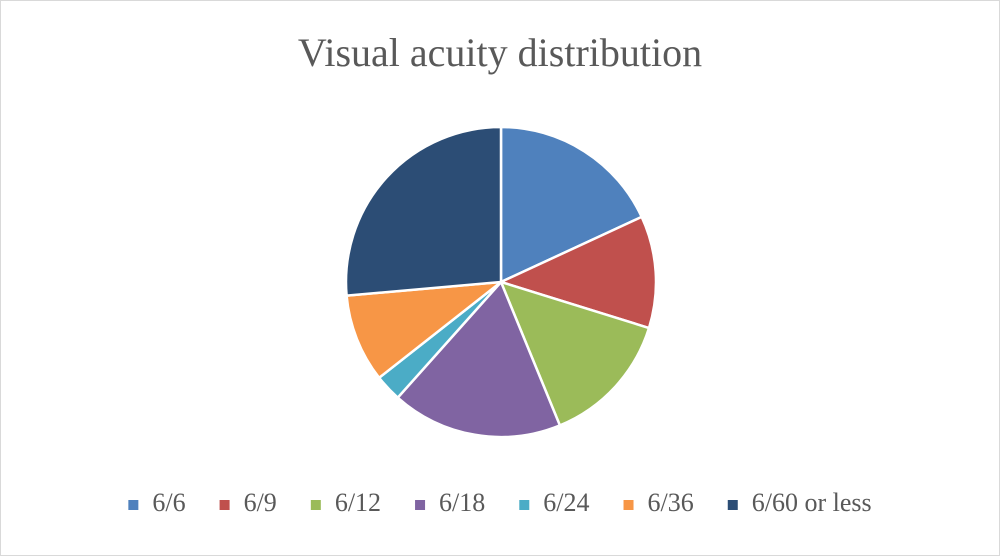 This screenshot has height=556, width=1000. Describe the element at coordinates (566, 502) in the screenshot. I see `legend-label: 6/24` at that location.